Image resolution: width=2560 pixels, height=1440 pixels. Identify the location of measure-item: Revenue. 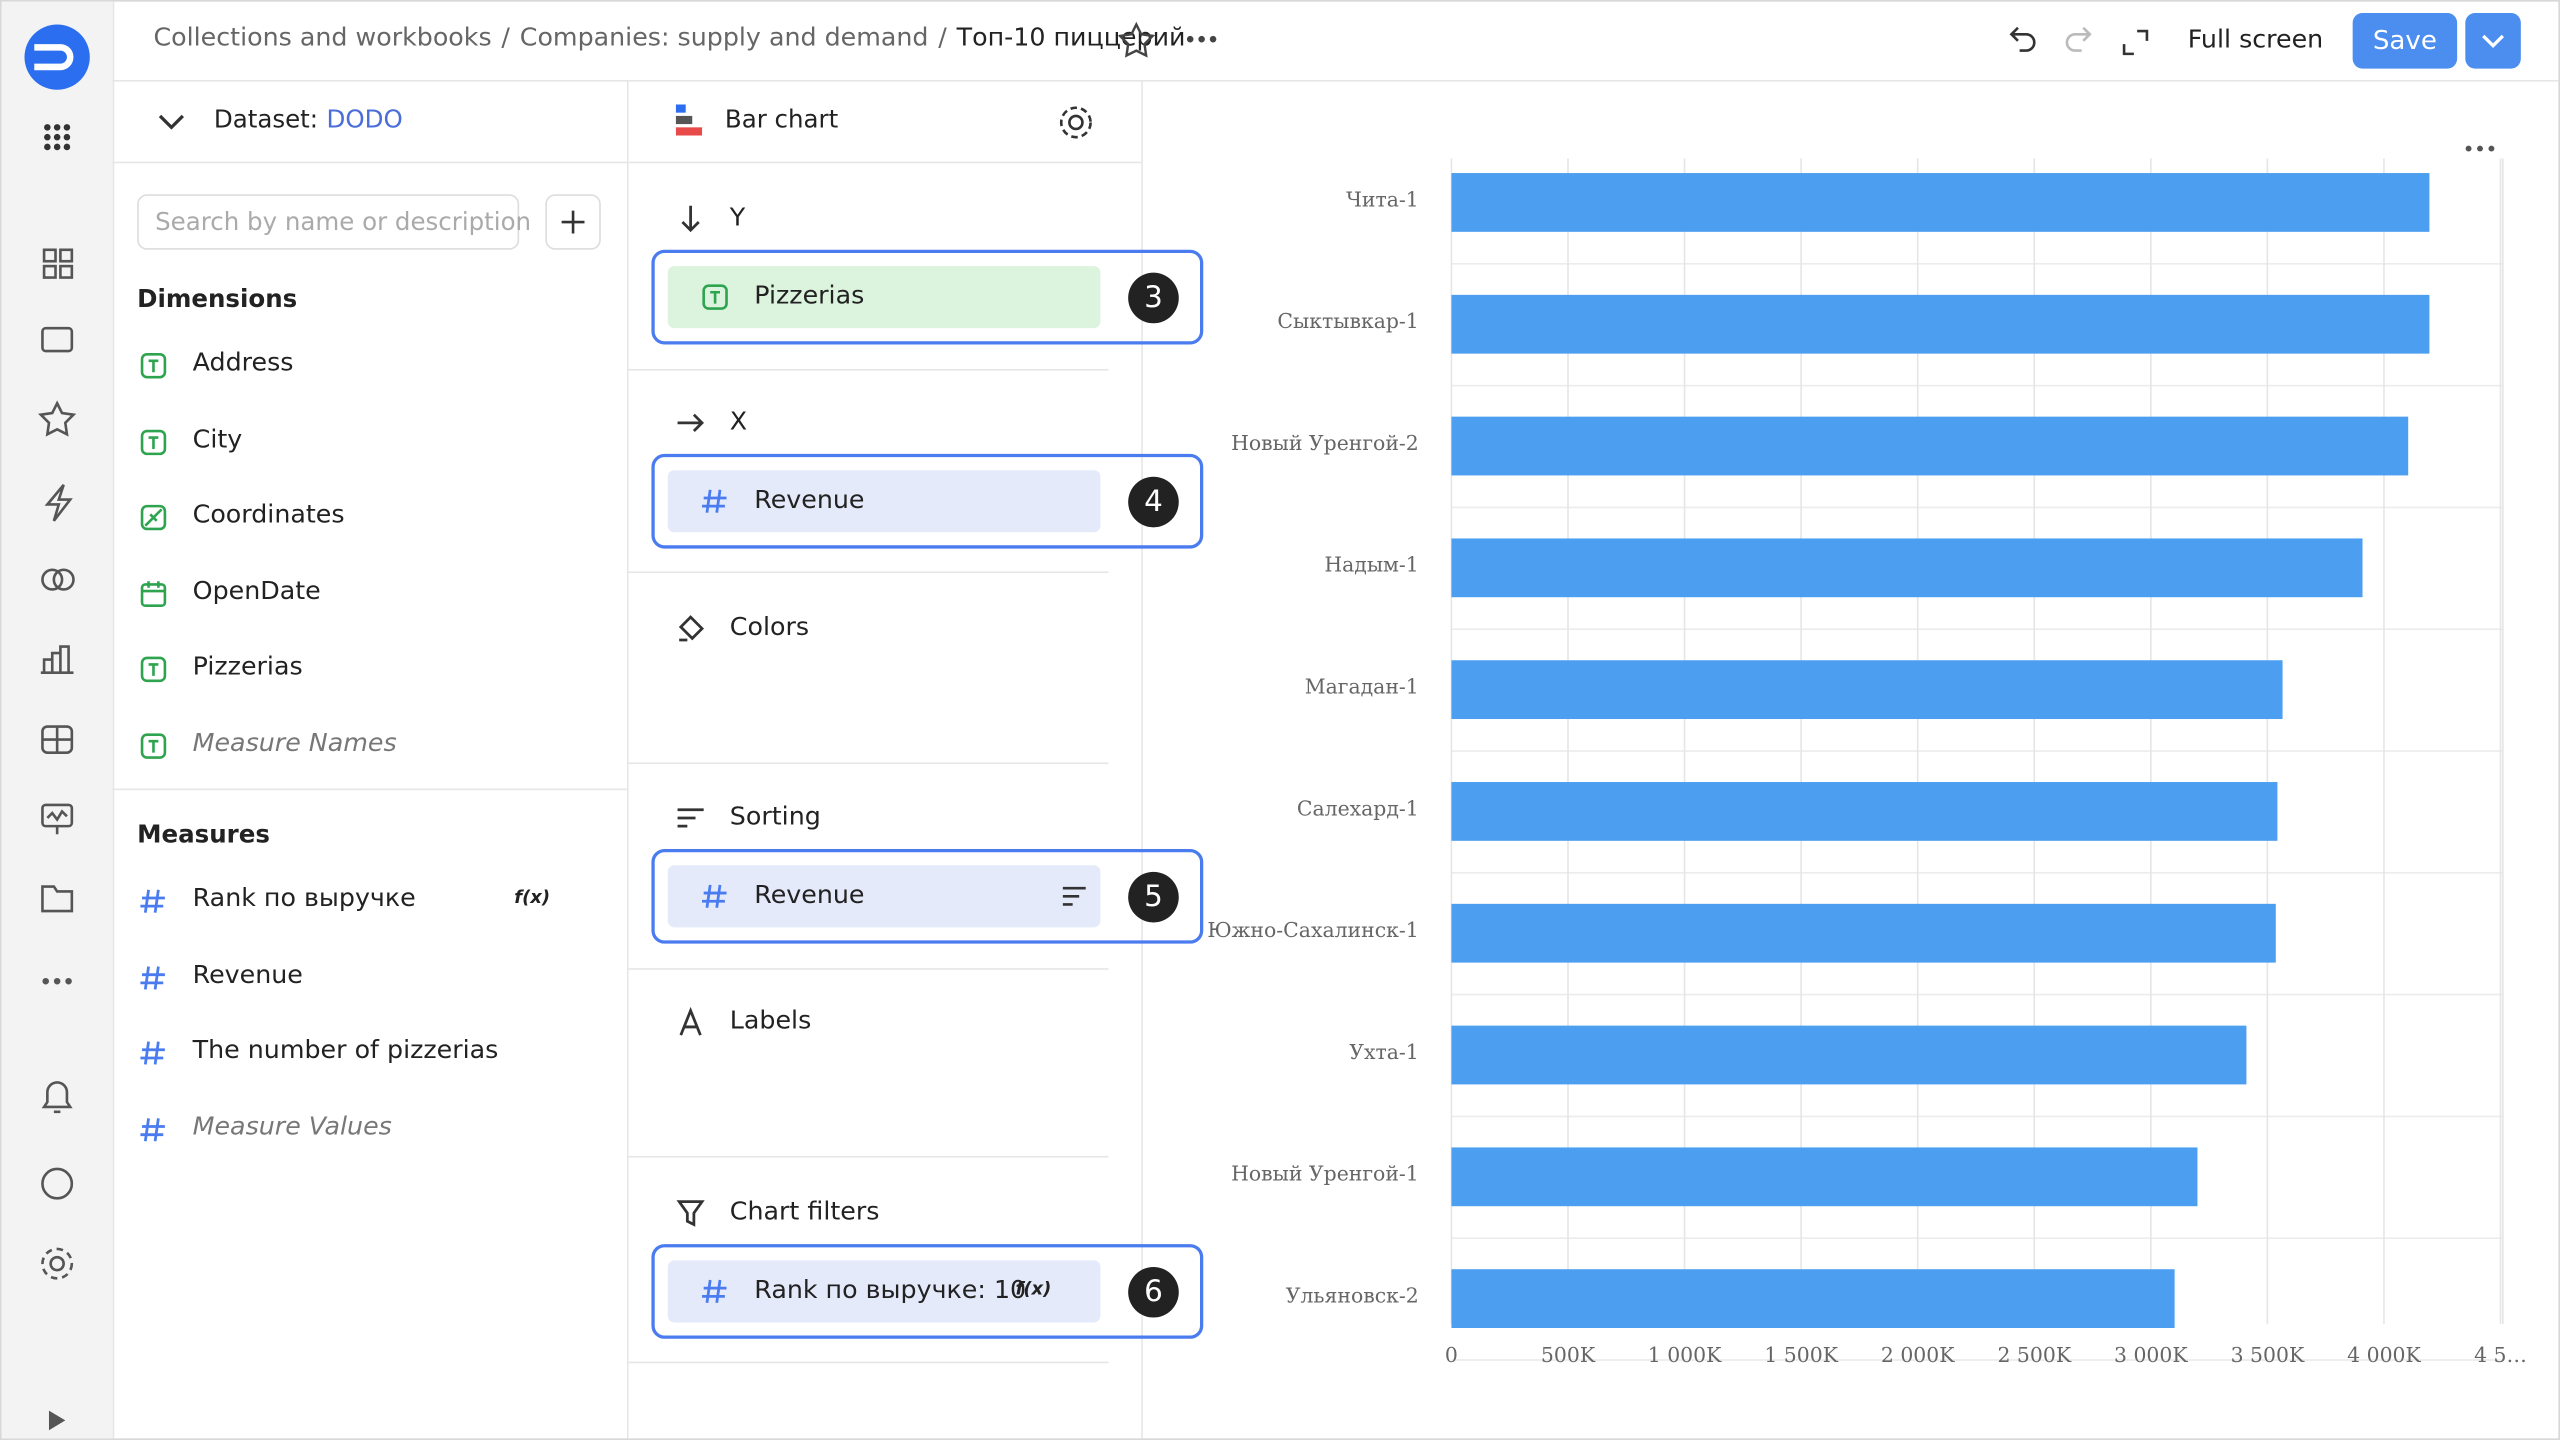
(247, 974).